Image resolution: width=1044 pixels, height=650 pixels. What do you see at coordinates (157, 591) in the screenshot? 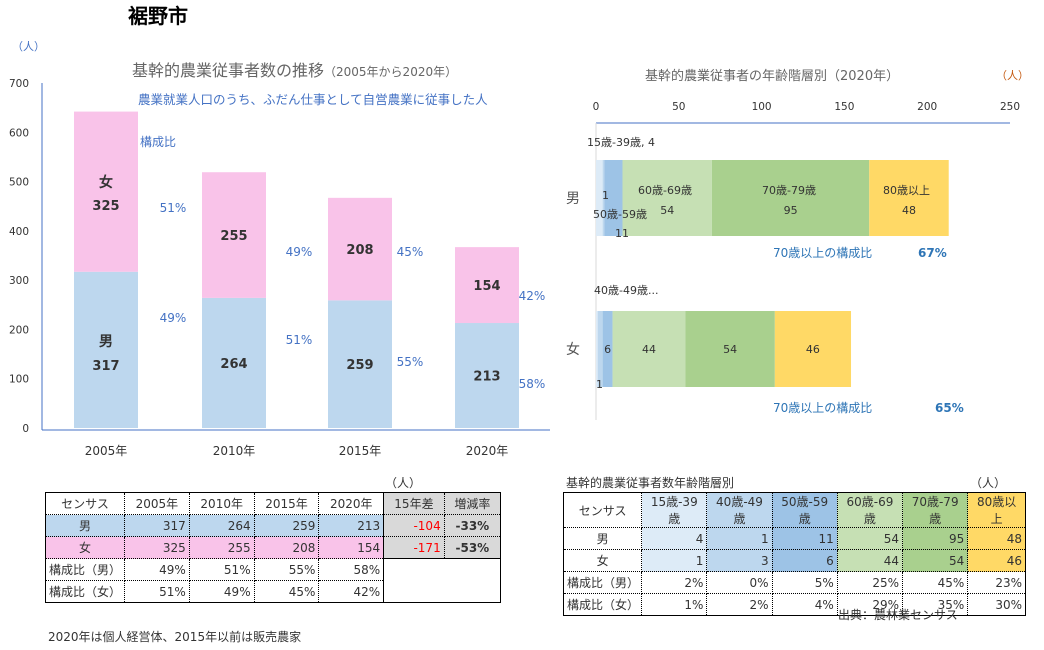
I see `cell: 51%` at bounding box center [157, 591].